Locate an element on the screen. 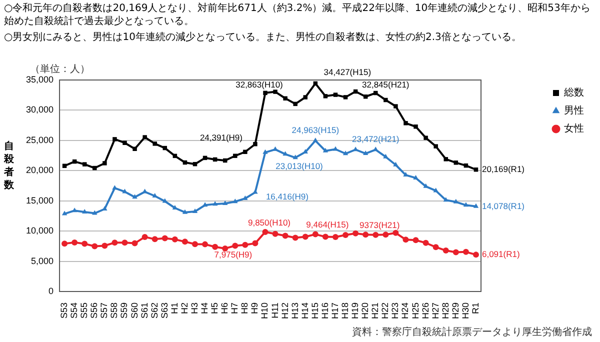 Image resolution: width=600 pixels, height=342 pixels. x-tick-label: H8 is located at coordinates (245, 308).